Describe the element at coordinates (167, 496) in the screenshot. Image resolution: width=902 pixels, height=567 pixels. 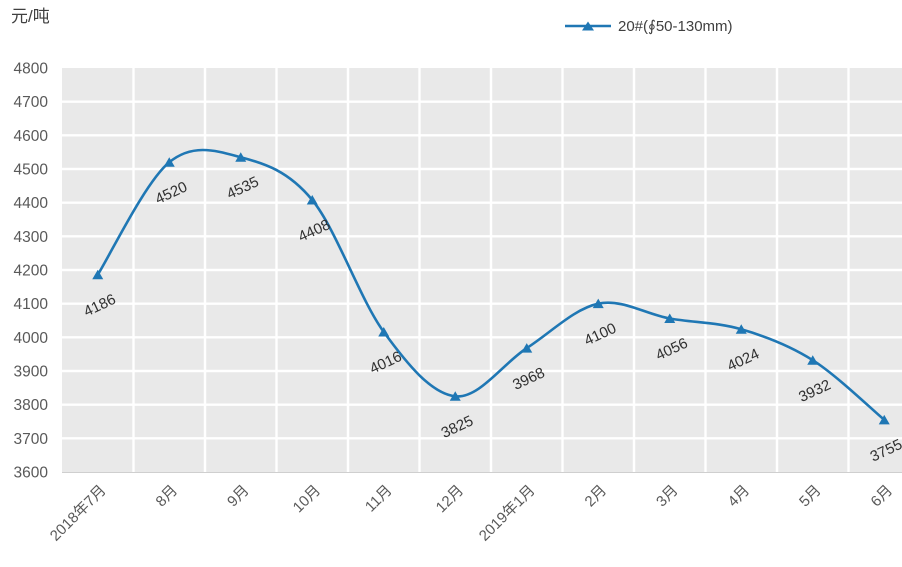
I see `x-tick-label: 8月` at that location.